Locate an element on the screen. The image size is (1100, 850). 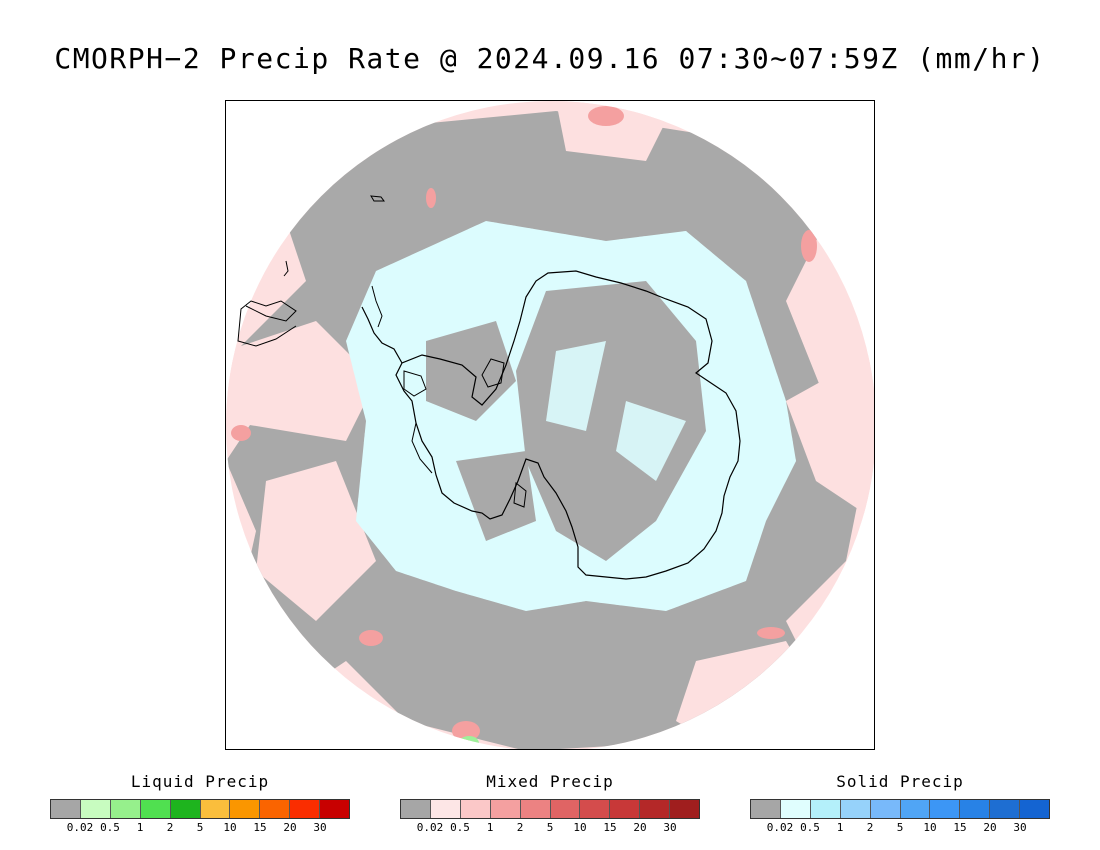
legend-title: Liquid Precip is located at coordinates (200, 781).